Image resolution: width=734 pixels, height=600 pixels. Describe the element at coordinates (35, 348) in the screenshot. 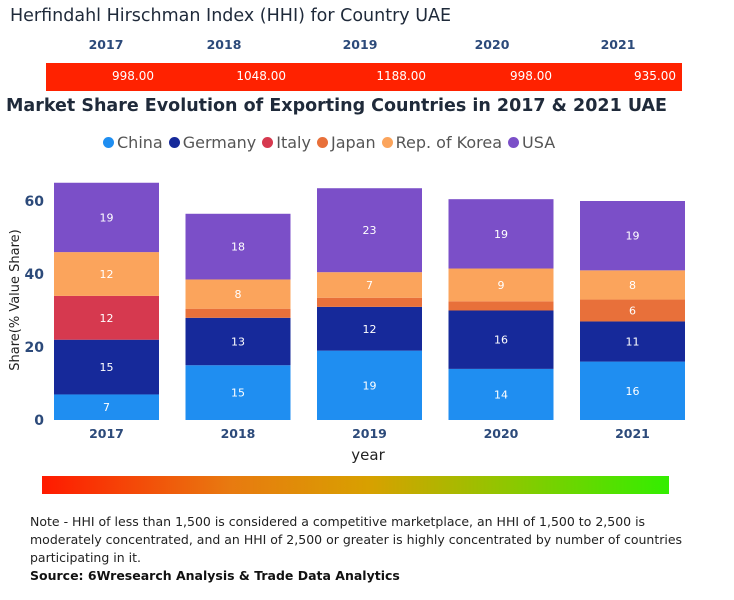

I see `y-tick-label: 20` at that location.